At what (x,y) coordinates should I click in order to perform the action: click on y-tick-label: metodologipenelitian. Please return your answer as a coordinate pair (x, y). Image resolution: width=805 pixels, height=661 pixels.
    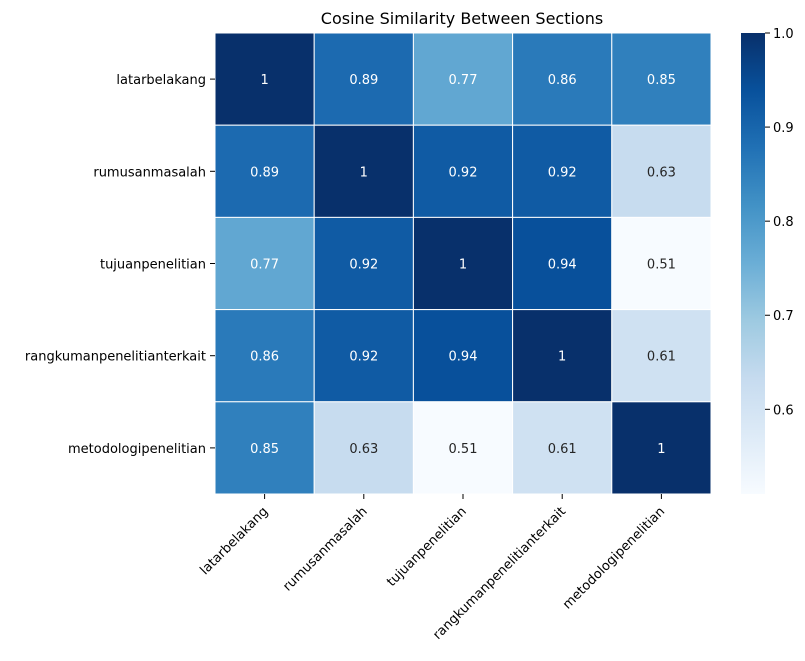
    Looking at the image, I should click on (137, 449).